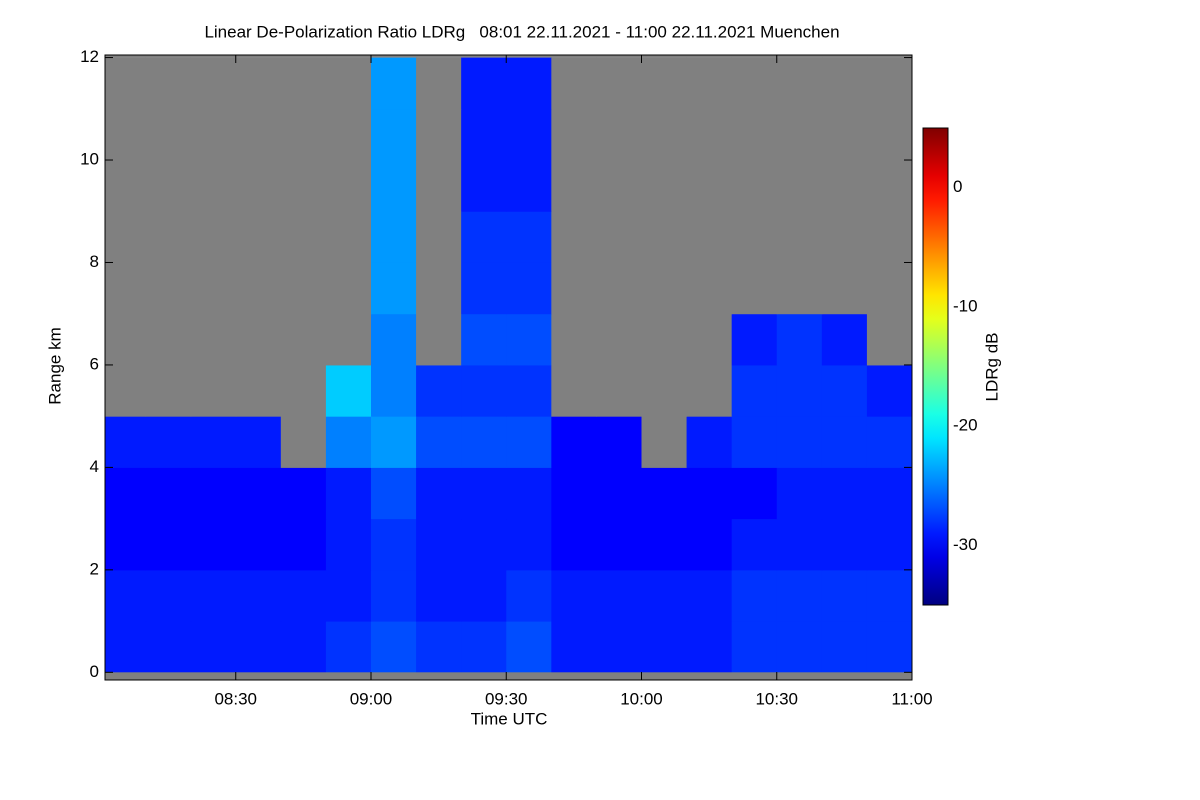  What do you see at coordinates (89, 56) in the screenshot?
I see `y-tick-label: 12` at bounding box center [89, 56].